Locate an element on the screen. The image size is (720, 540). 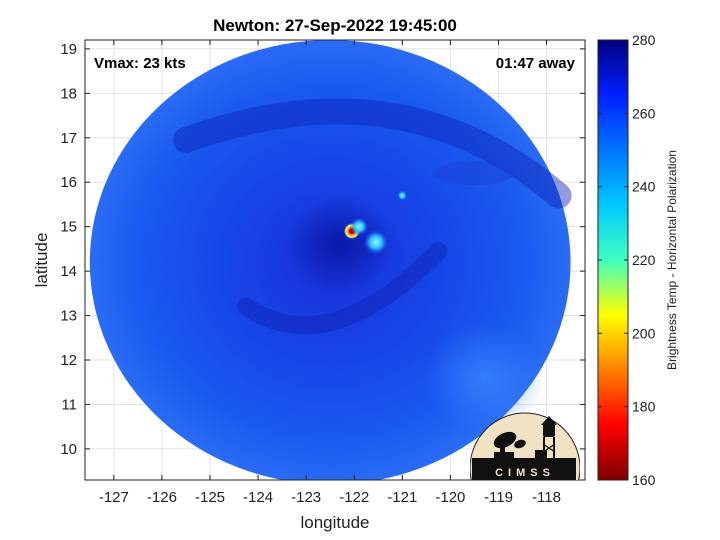
x-tick-label: -121 is located at coordinates (402, 497).